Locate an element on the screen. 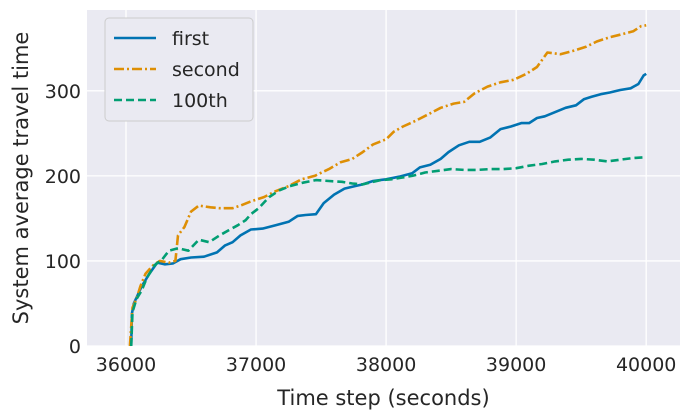  legend-label: 100th is located at coordinates (200, 101).